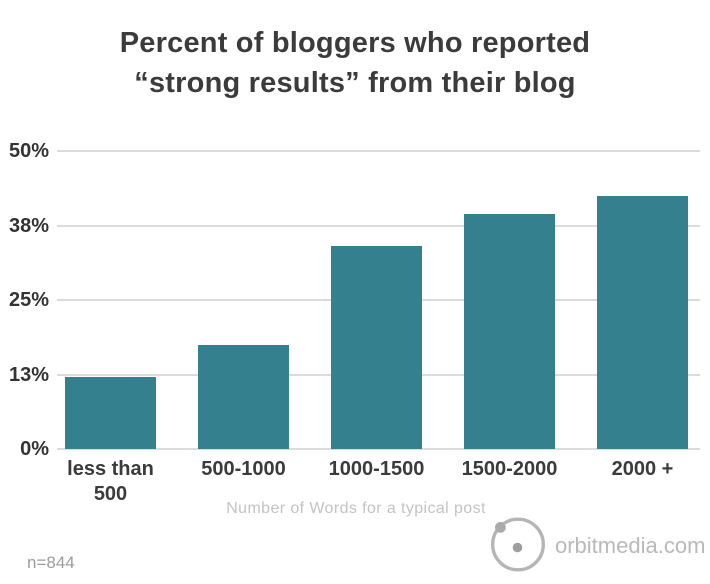 The width and height of the screenshot is (710, 584). I want to click on y-tick-label: 50%, so click(28, 151).